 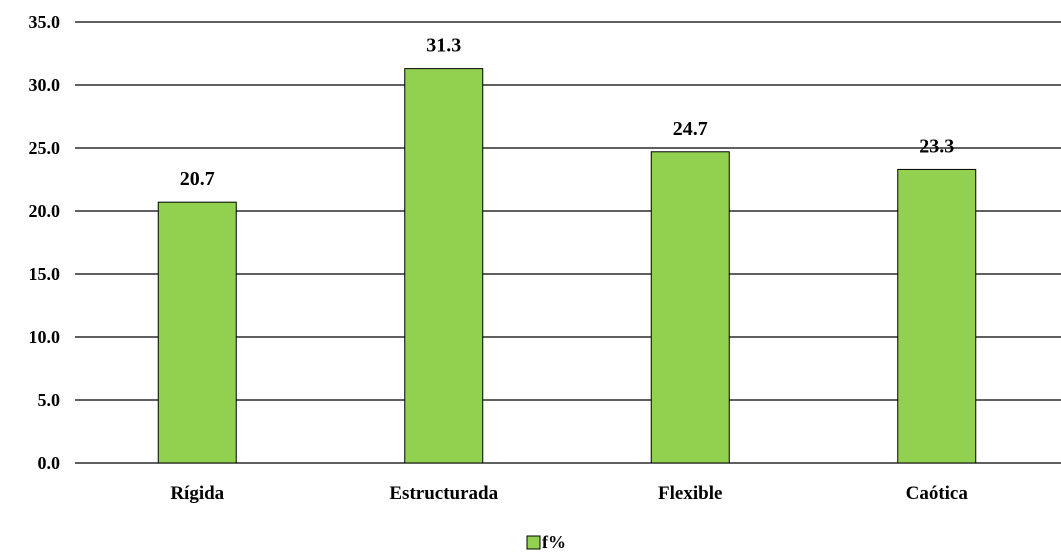 What do you see at coordinates (45, 22) in the screenshot?
I see `y-tick-label: 35.0` at bounding box center [45, 22].